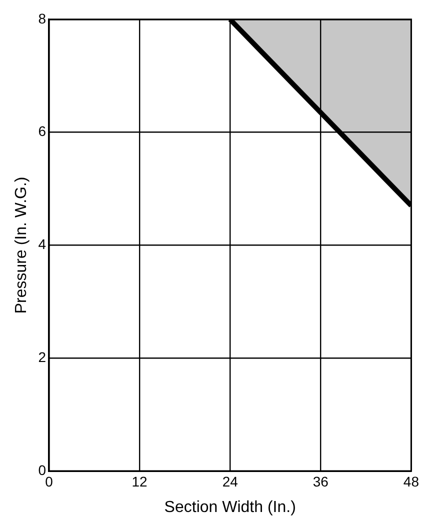 This screenshot has height=529, width=430. What do you see at coordinates (42, 244) in the screenshot?
I see `y-tick-label: 4` at bounding box center [42, 244].